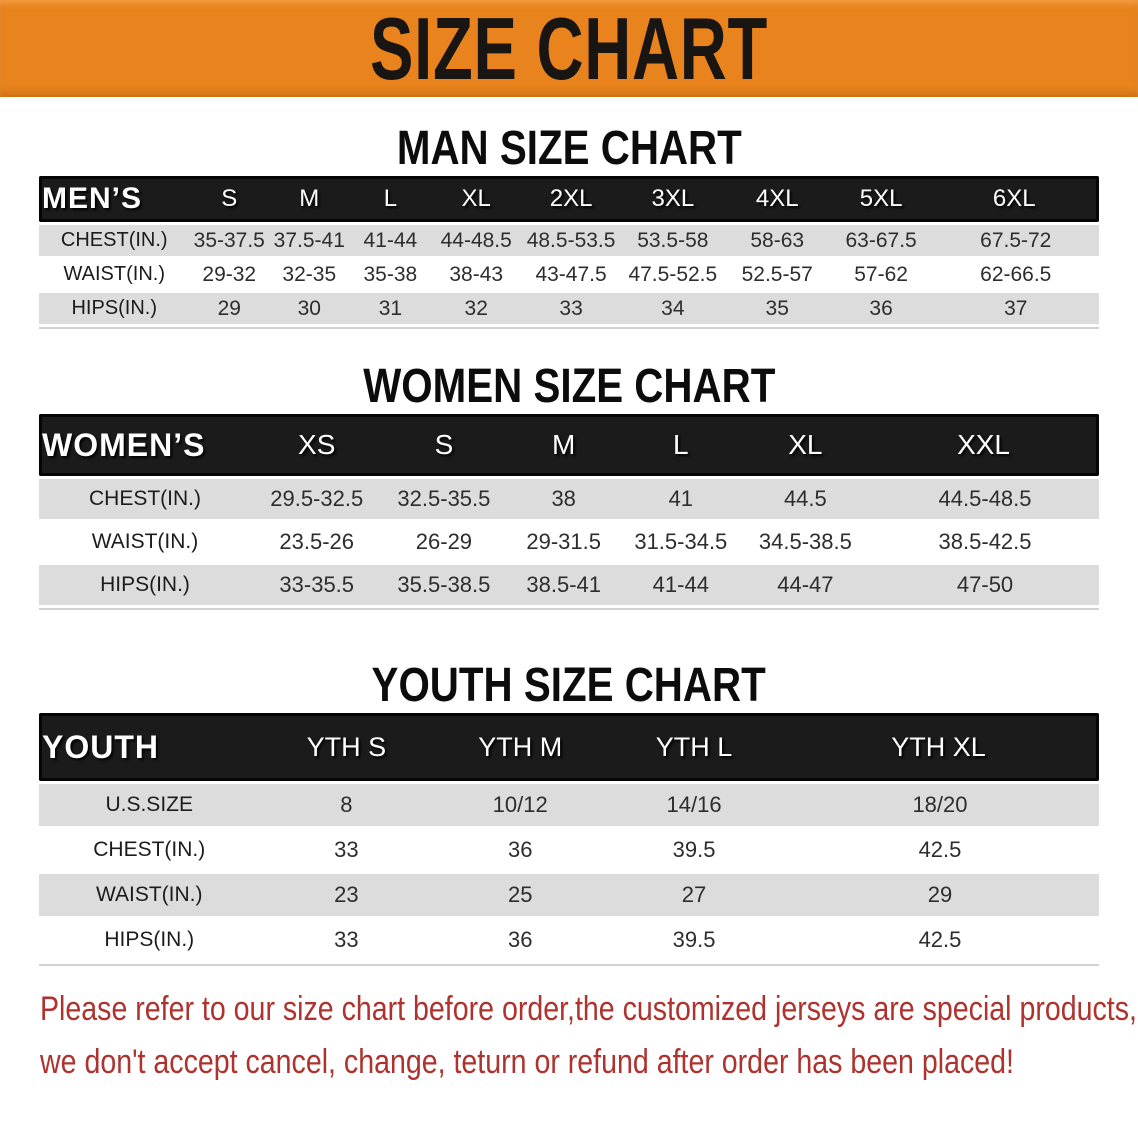 Image resolution: width=1138 pixels, height=1132 pixels. What do you see at coordinates (672, 274) in the screenshot?
I see `size-value-cell: 47.5-52.5` at bounding box center [672, 274].